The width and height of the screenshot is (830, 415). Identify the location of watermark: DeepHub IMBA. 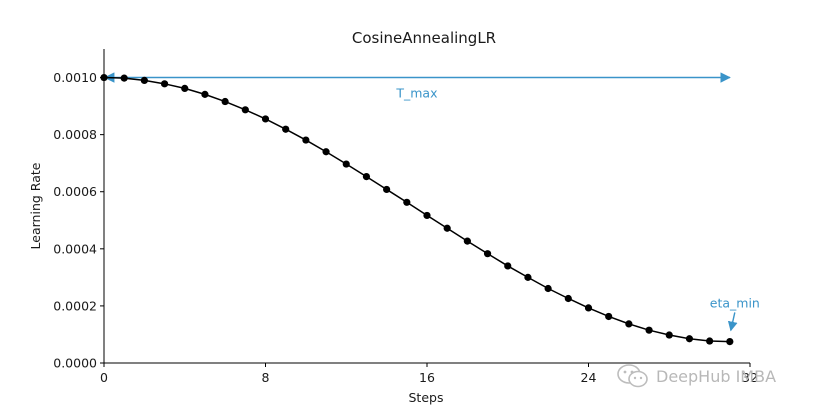
(696, 376).